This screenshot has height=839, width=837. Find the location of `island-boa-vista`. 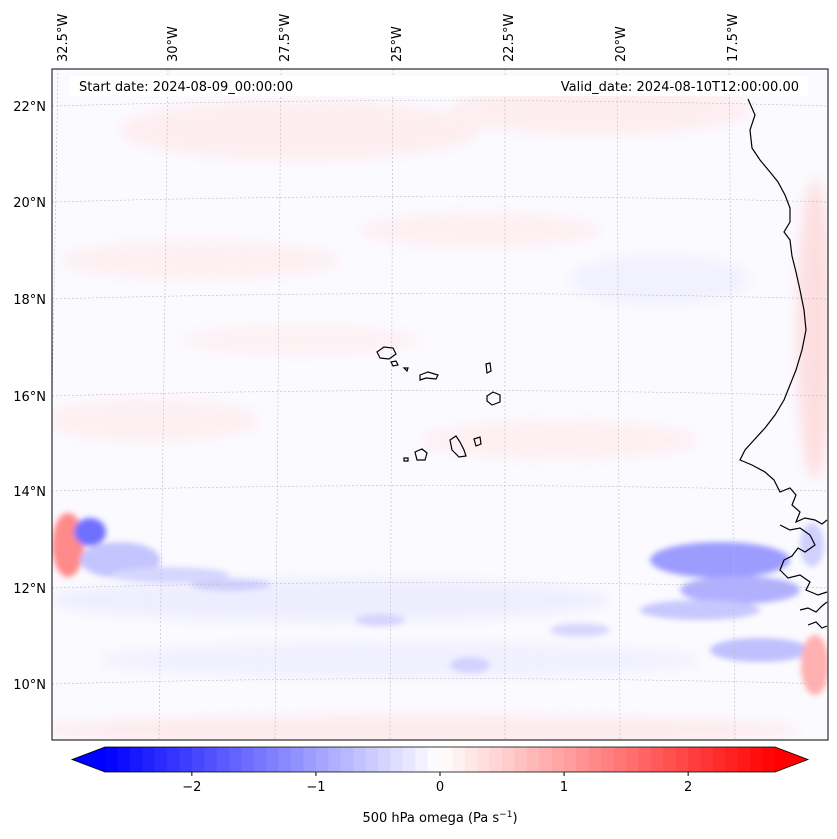

island-boa-vista is located at coordinates (493, 398).